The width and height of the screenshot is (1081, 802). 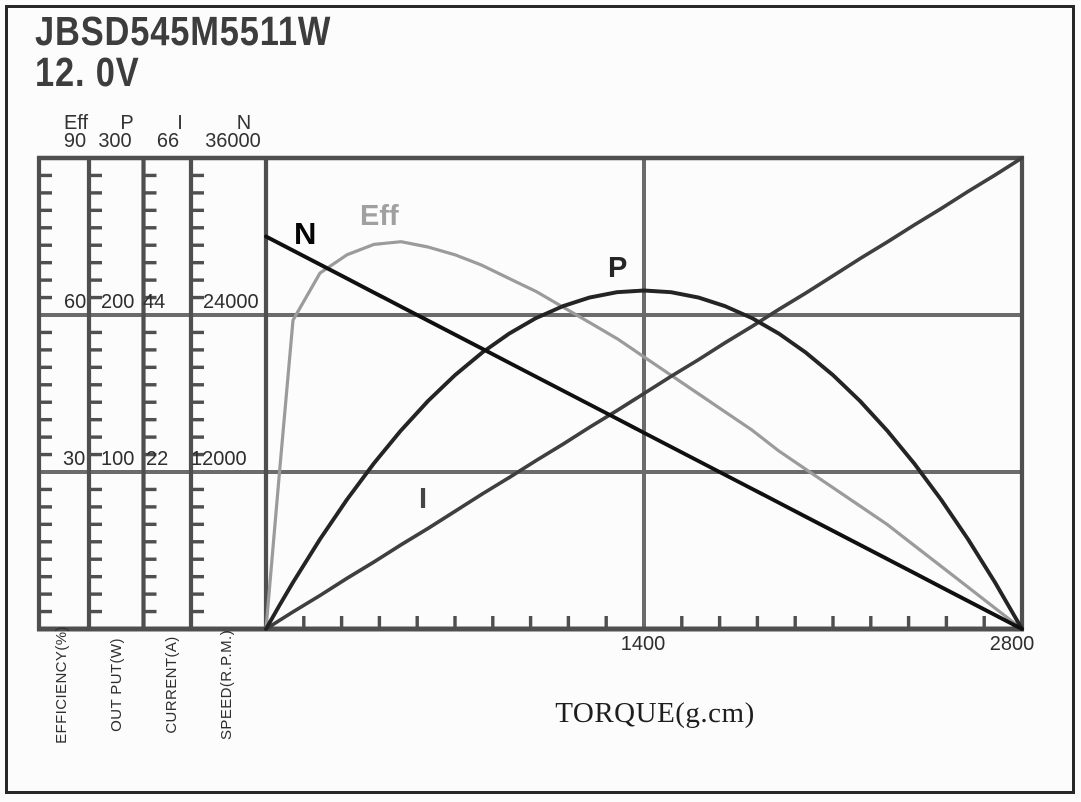 What do you see at coordinates (183, 31) in the screenshot?
I see `model-title: JBSD545M5511W` at bounding box center [183, 31].